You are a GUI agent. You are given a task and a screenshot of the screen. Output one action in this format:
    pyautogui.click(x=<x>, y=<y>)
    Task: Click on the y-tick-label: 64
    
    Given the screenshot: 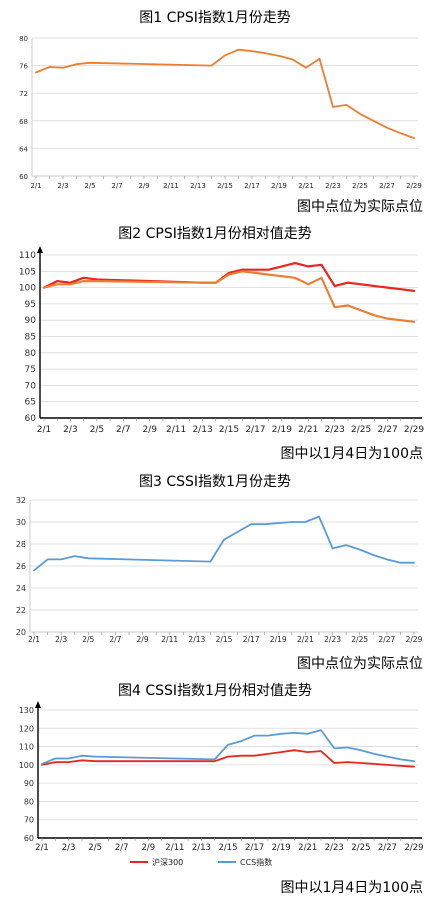 What is the action you would take?
    pyautogui.click(x=23, y=149)
    